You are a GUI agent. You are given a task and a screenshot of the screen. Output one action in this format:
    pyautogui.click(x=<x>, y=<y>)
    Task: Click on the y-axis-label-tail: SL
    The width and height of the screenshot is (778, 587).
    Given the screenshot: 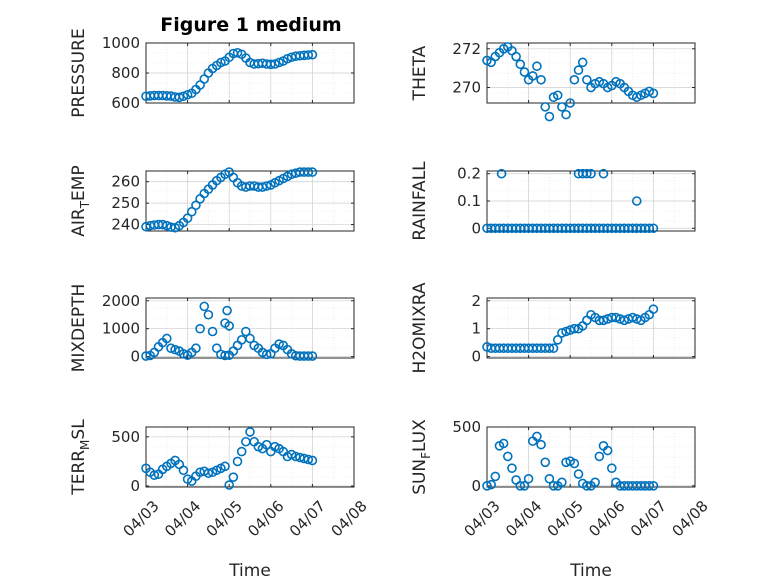 What is the action you would take?
    pyautogui.click(x=79, y=429)
    